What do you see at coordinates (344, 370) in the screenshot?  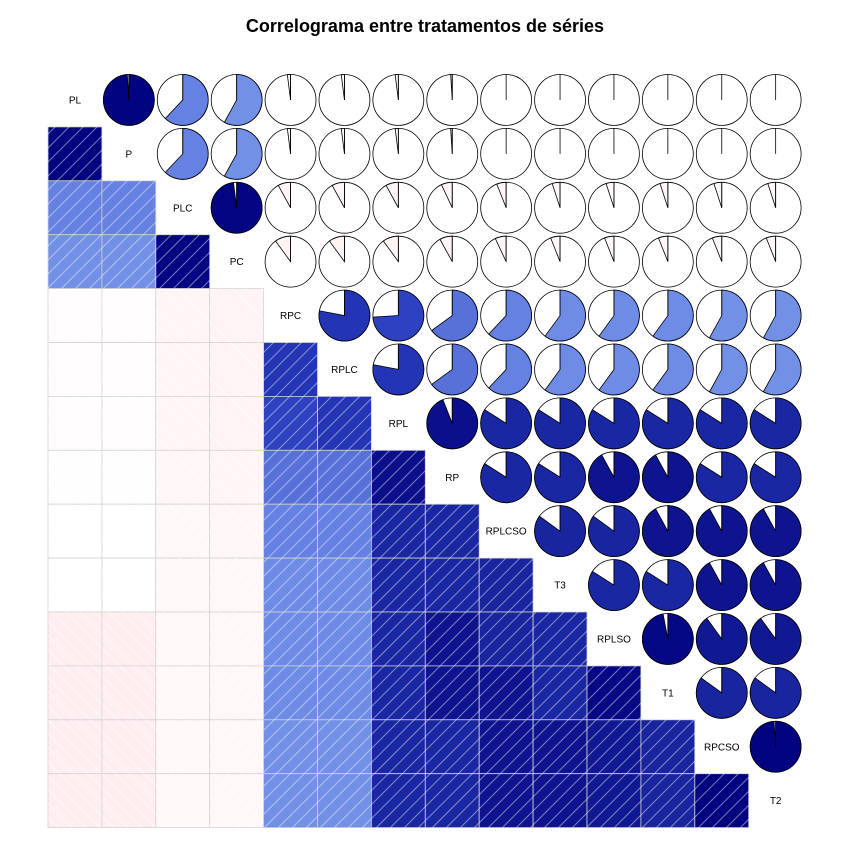 I see `variable-label: RPLC` at bounding box center [344, 370].